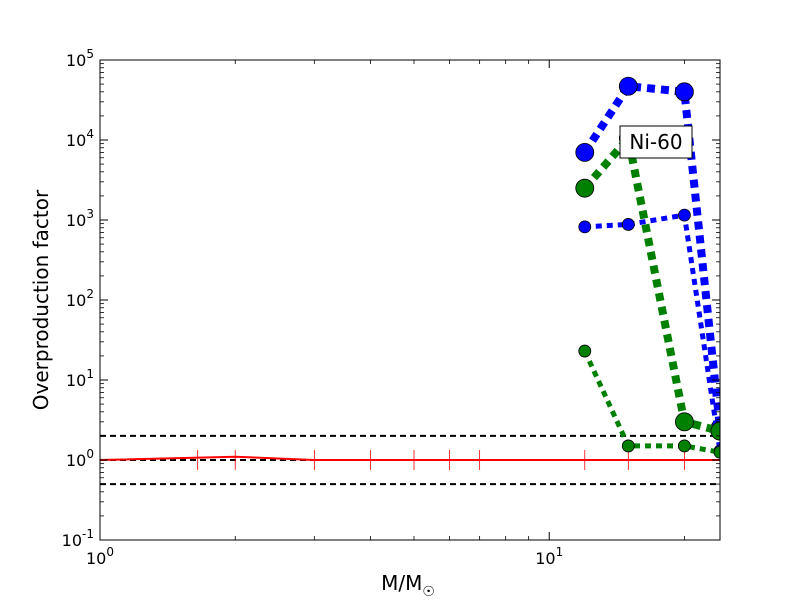 The height and width of the screenshot is (600, 800). I want to click on series-4-line, so click(650, 282).